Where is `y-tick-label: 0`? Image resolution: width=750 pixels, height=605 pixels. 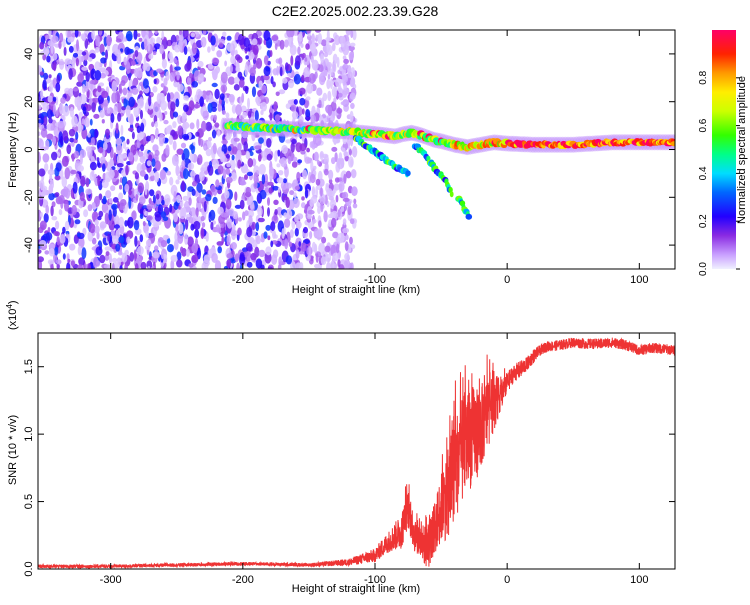 y-tick-label: 0 is located at coordinates (29, 149).